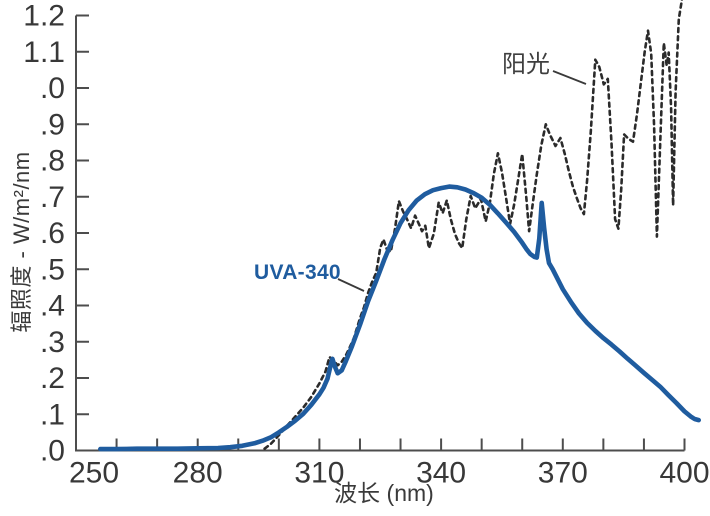  Describe the element at coordinates (384, 493) in the screenshot. I see `x-axis-title: 波长 (nm)` at that location.